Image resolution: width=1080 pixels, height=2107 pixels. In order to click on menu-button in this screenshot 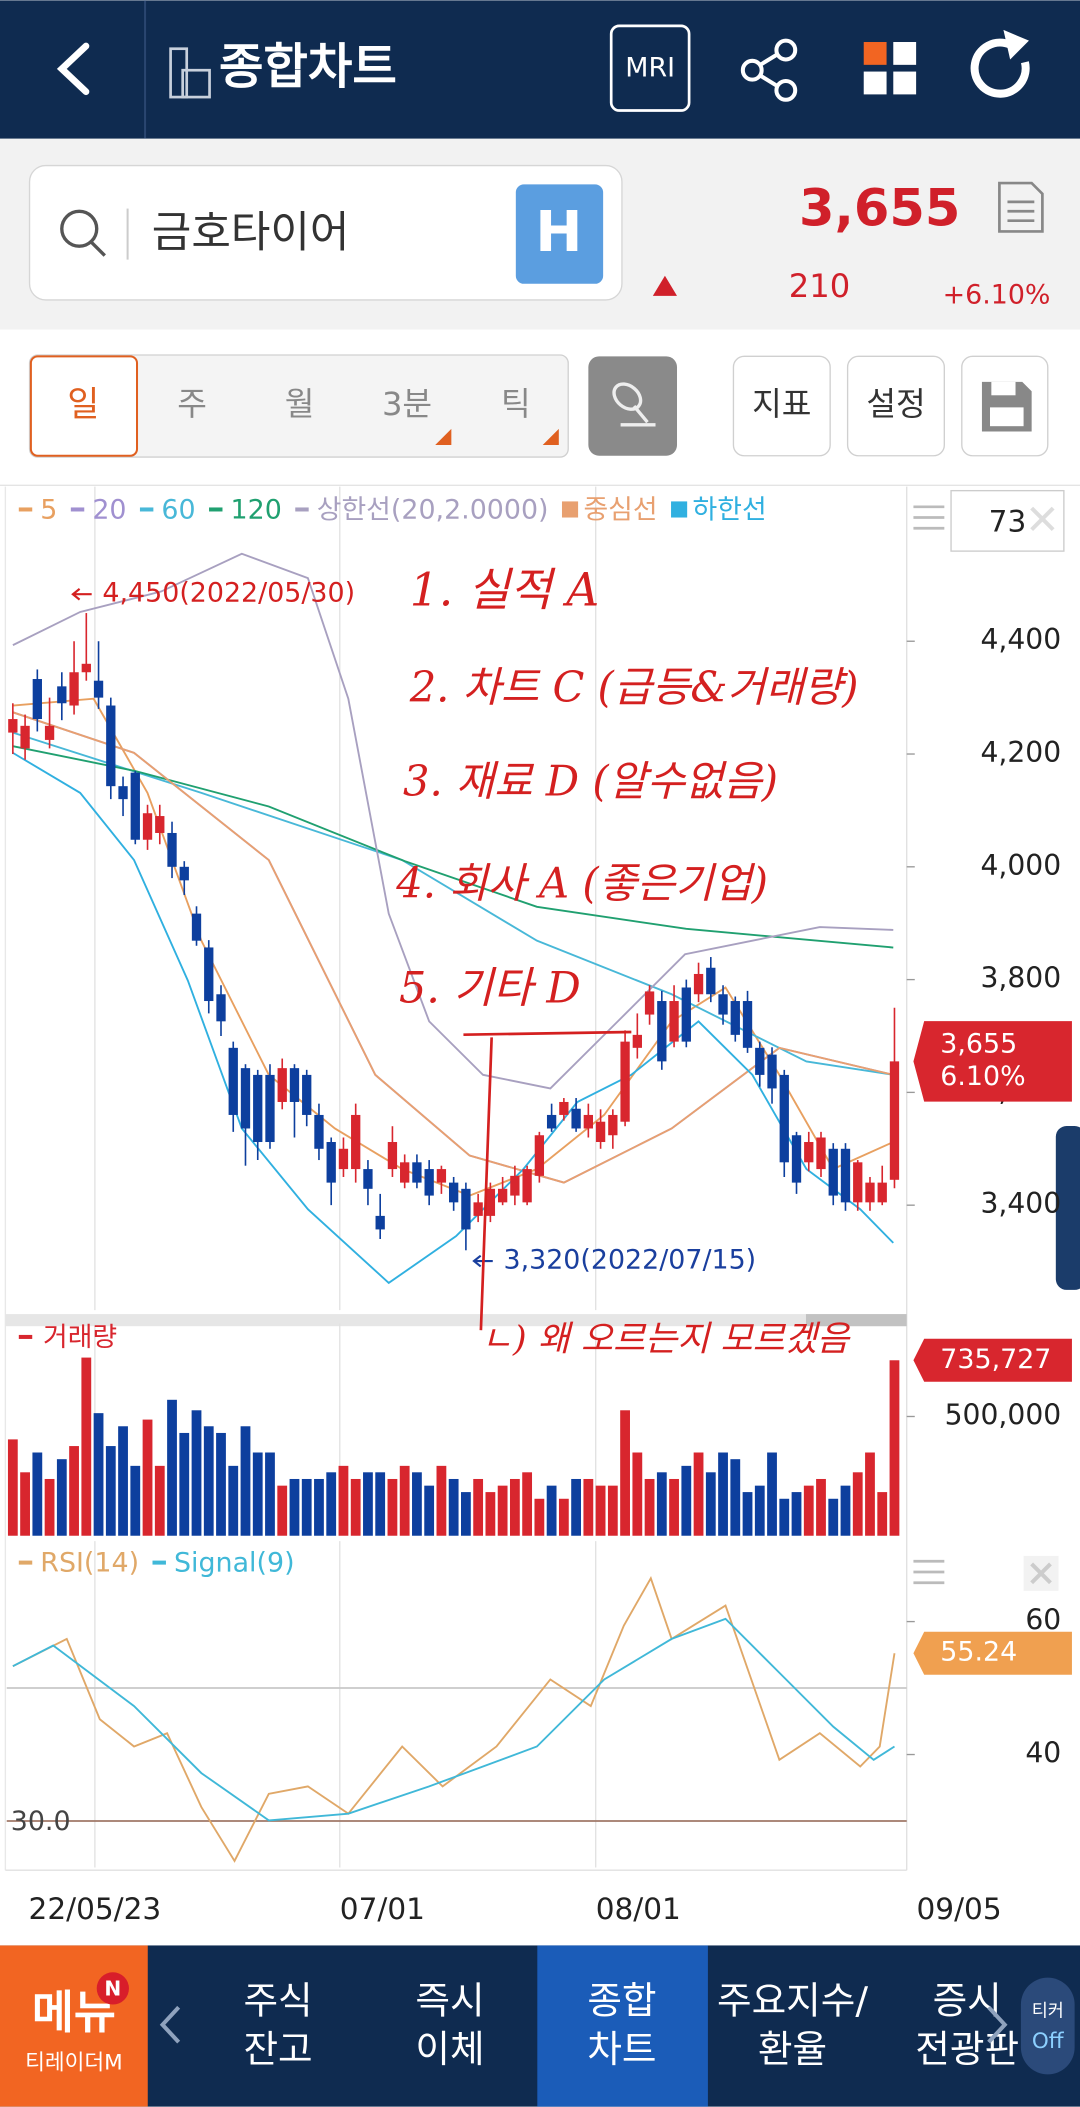, I will do `click(74, 2026)`.